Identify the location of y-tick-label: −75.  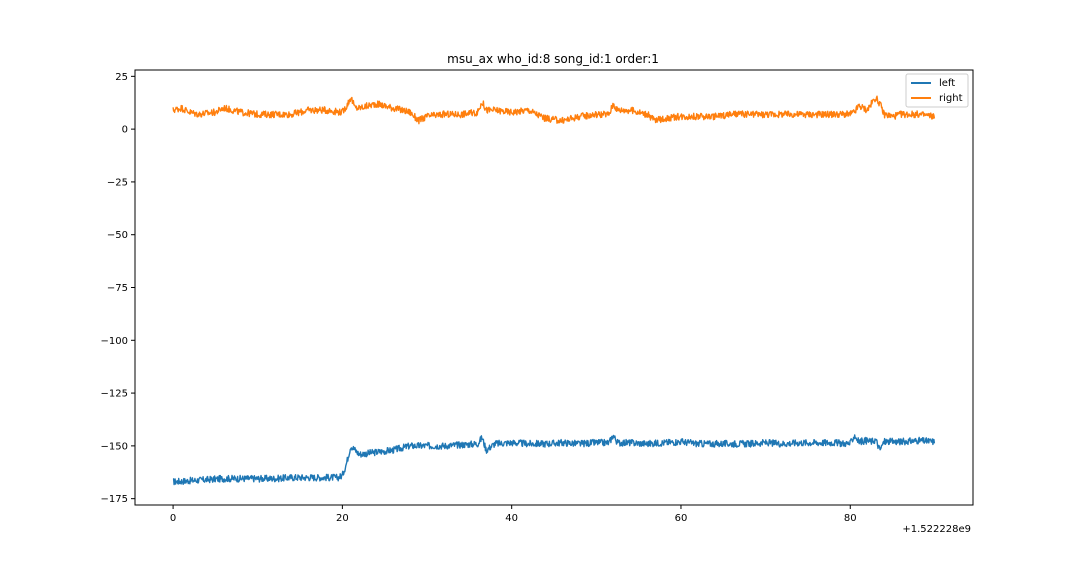
(117, 288).